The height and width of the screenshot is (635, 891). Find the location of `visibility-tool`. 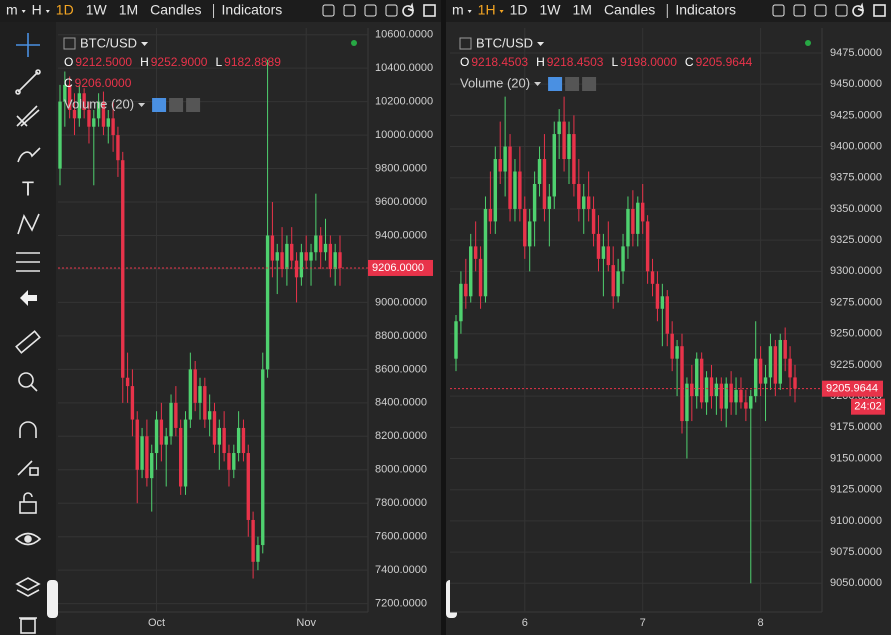

visibility-tool is located at coordinates (28, 539).